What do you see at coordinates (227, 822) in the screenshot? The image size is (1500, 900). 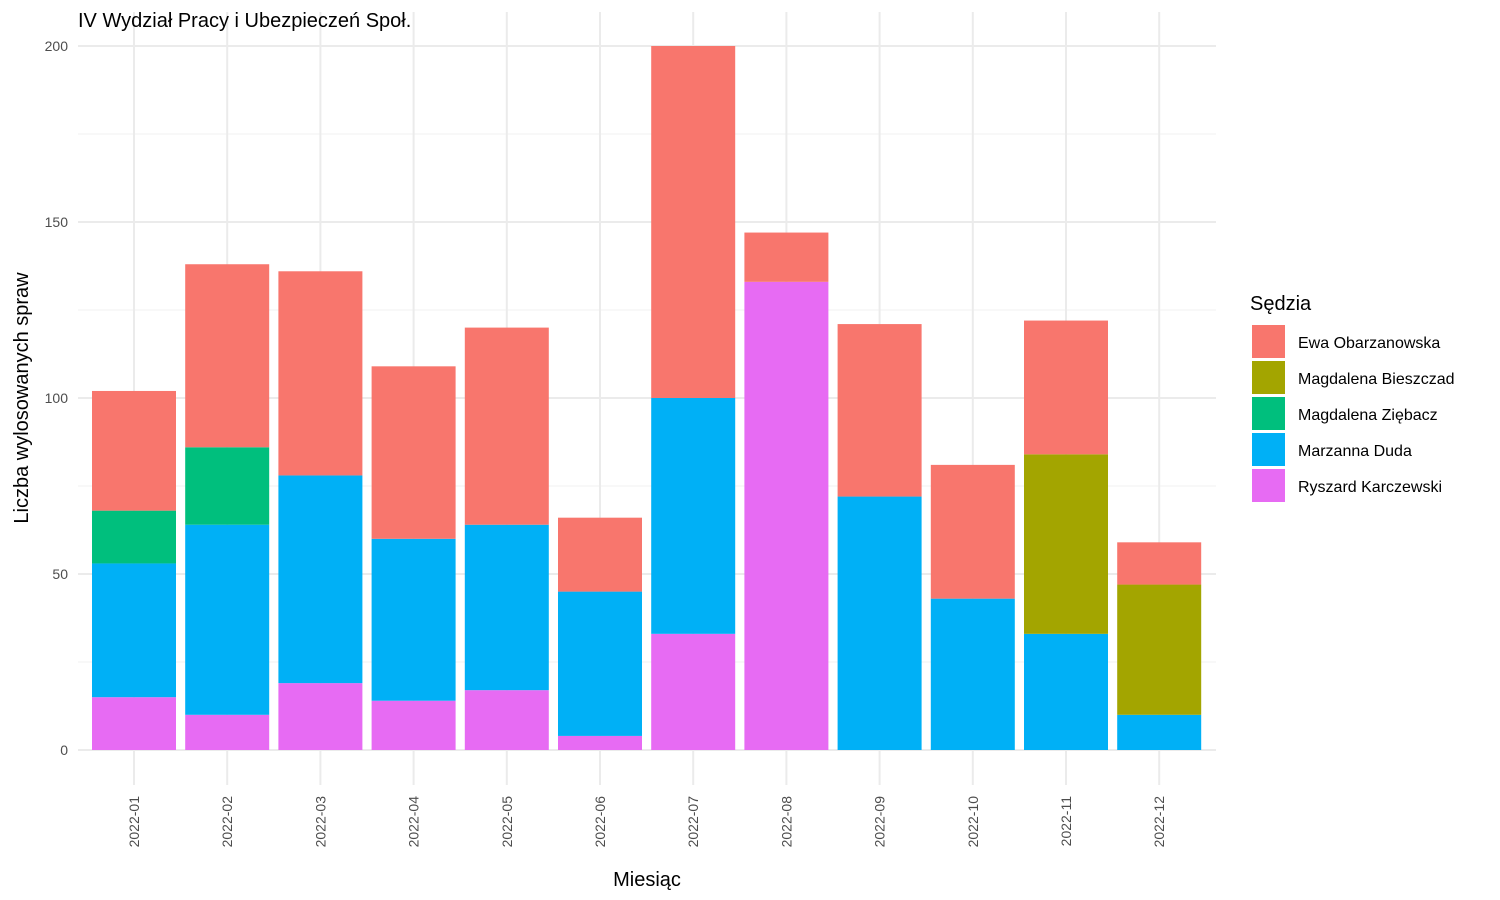 I see `x-tick-label: 2022-02` at bounding box center [227, 822].